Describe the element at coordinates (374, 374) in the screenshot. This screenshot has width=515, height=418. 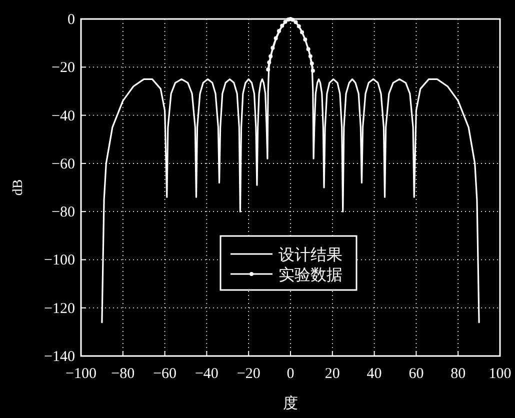
I see `x-tick-label: 40` at that location.